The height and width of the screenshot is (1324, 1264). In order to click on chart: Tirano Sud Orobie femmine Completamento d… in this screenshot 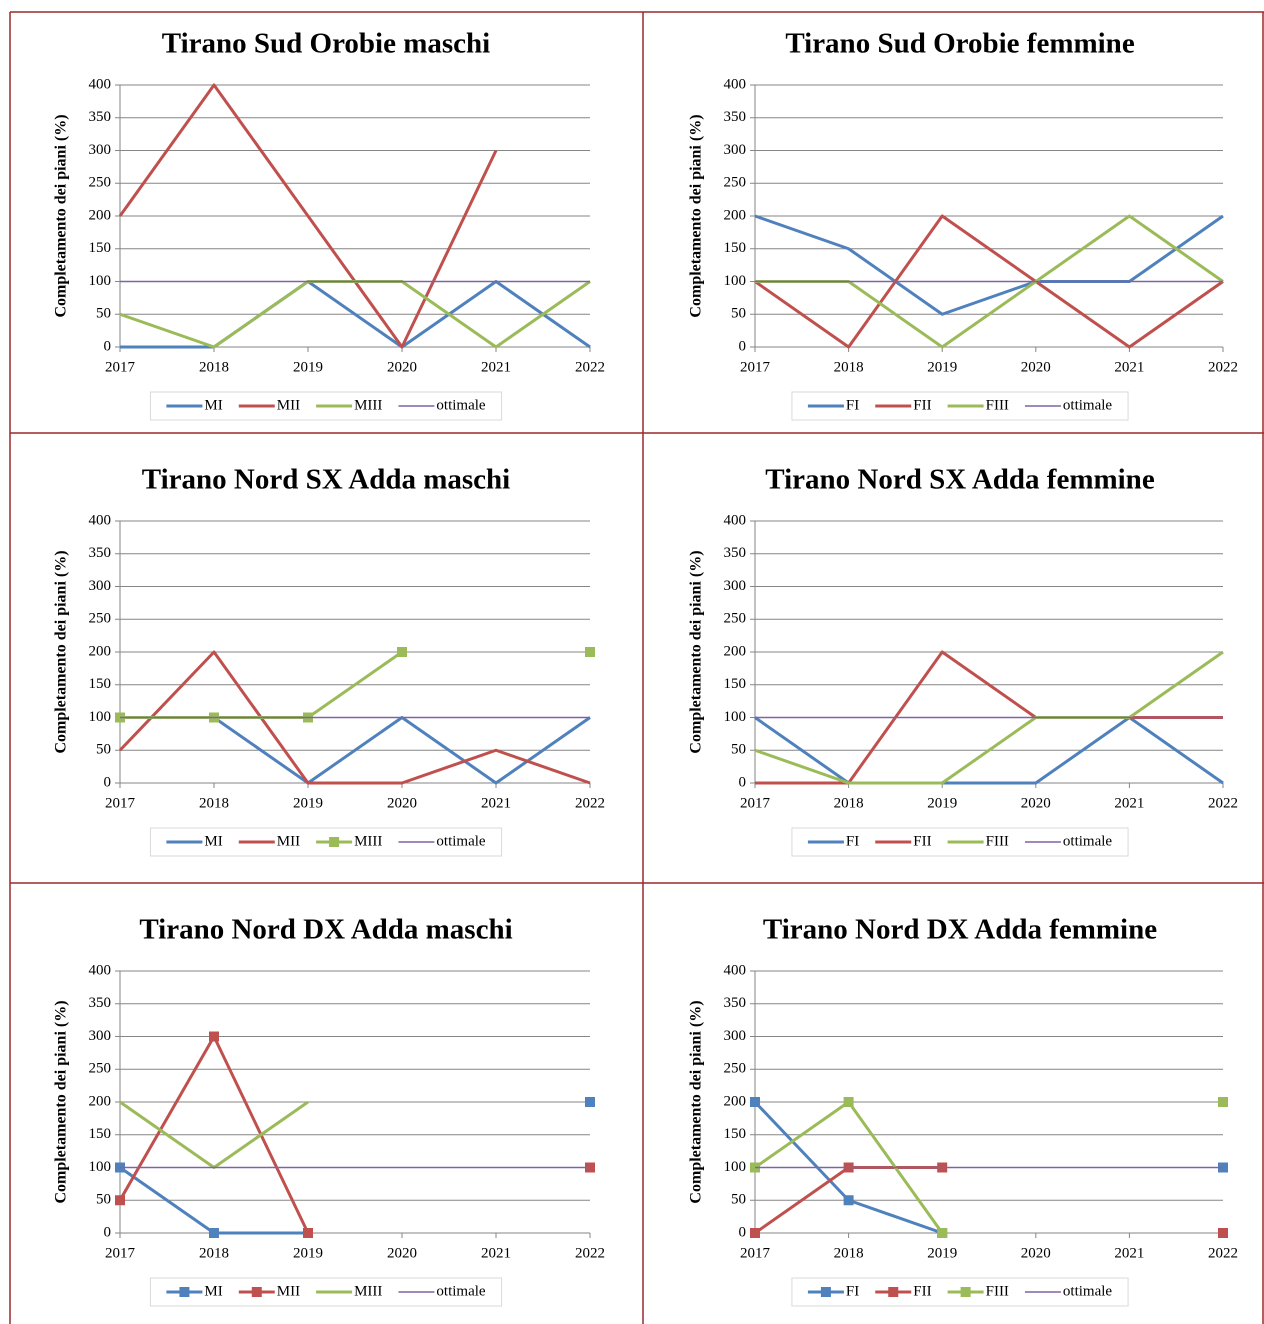, I will do `click(963, 224)`.